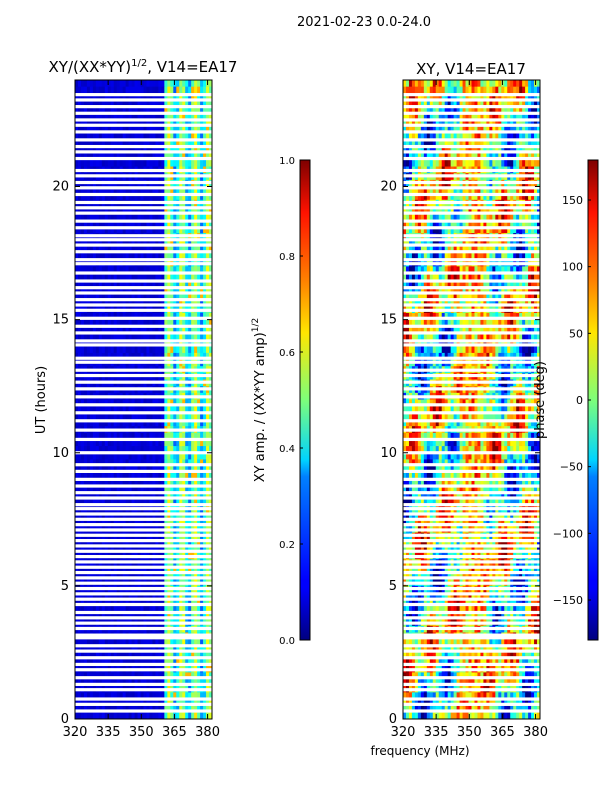 The height and width of the screenshot is (804, 600). I want to click on amplitude-x-tick-label: 335, so click(108, 732).